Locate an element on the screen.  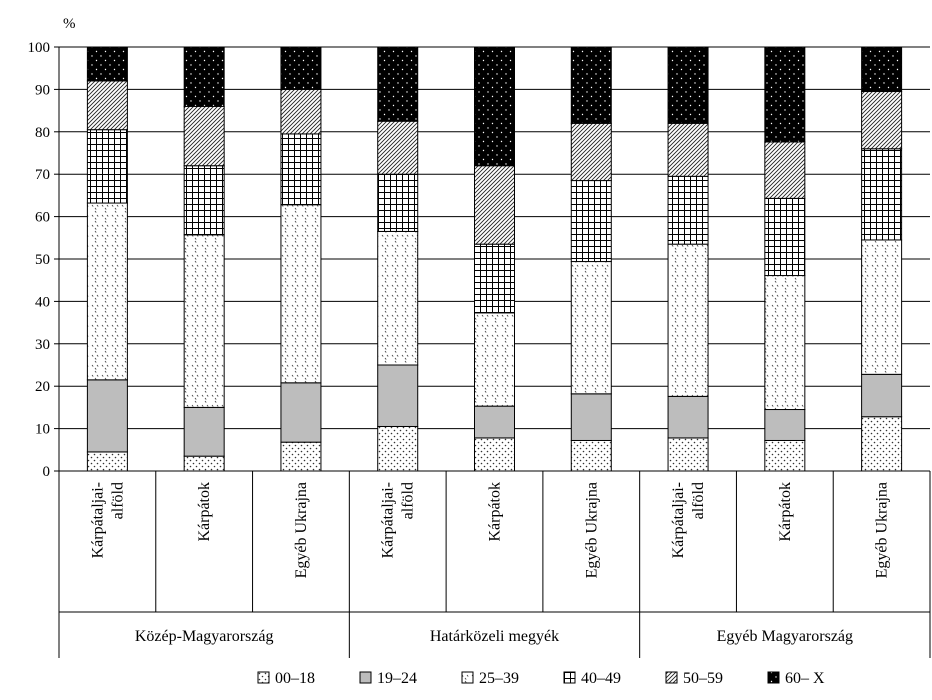
y-tick-label: 40 is located at coordinates (42, 302).